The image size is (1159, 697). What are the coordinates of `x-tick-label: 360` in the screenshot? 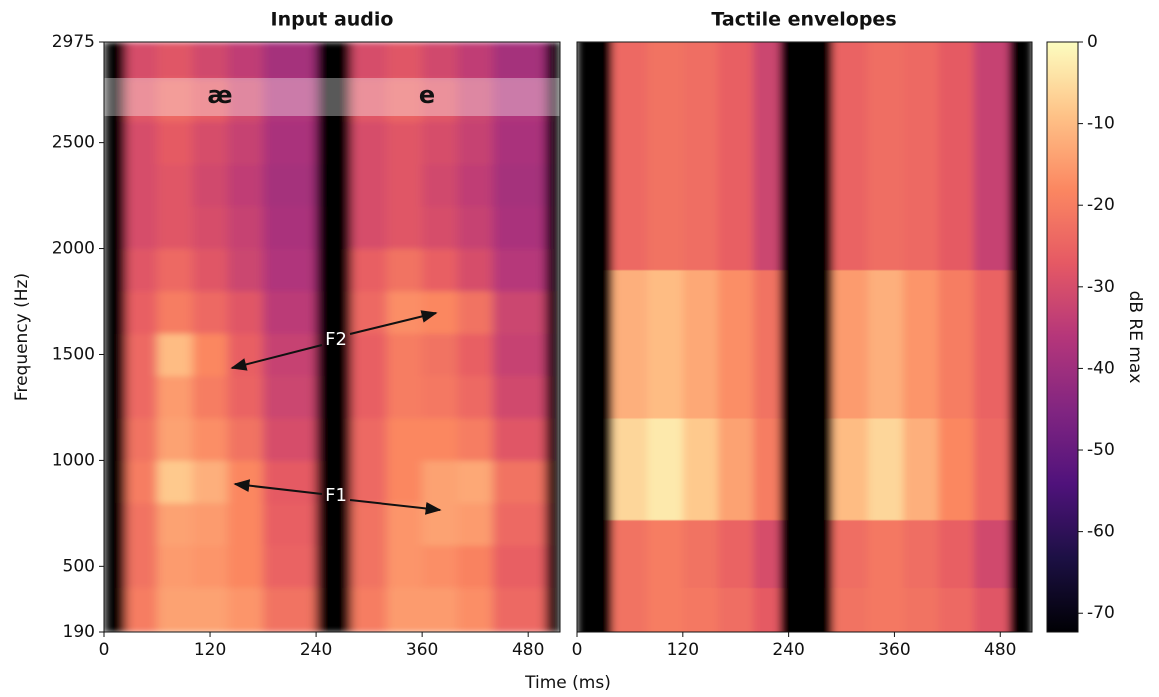 It's located at (894, 650).